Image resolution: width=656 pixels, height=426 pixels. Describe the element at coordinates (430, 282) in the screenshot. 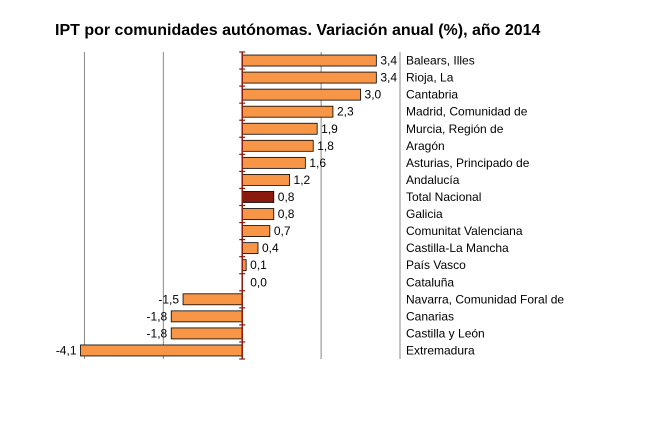

I see `category-label: Cataluña` at that location.